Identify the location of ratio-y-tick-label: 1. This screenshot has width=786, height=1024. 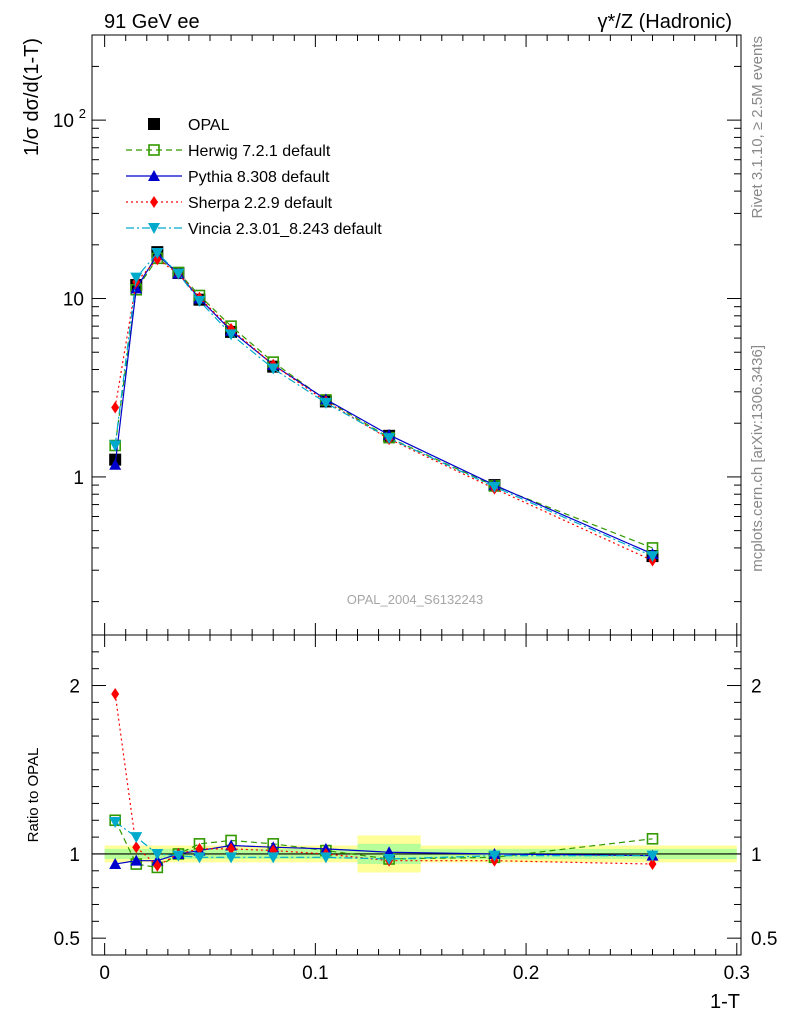
(74, 855).